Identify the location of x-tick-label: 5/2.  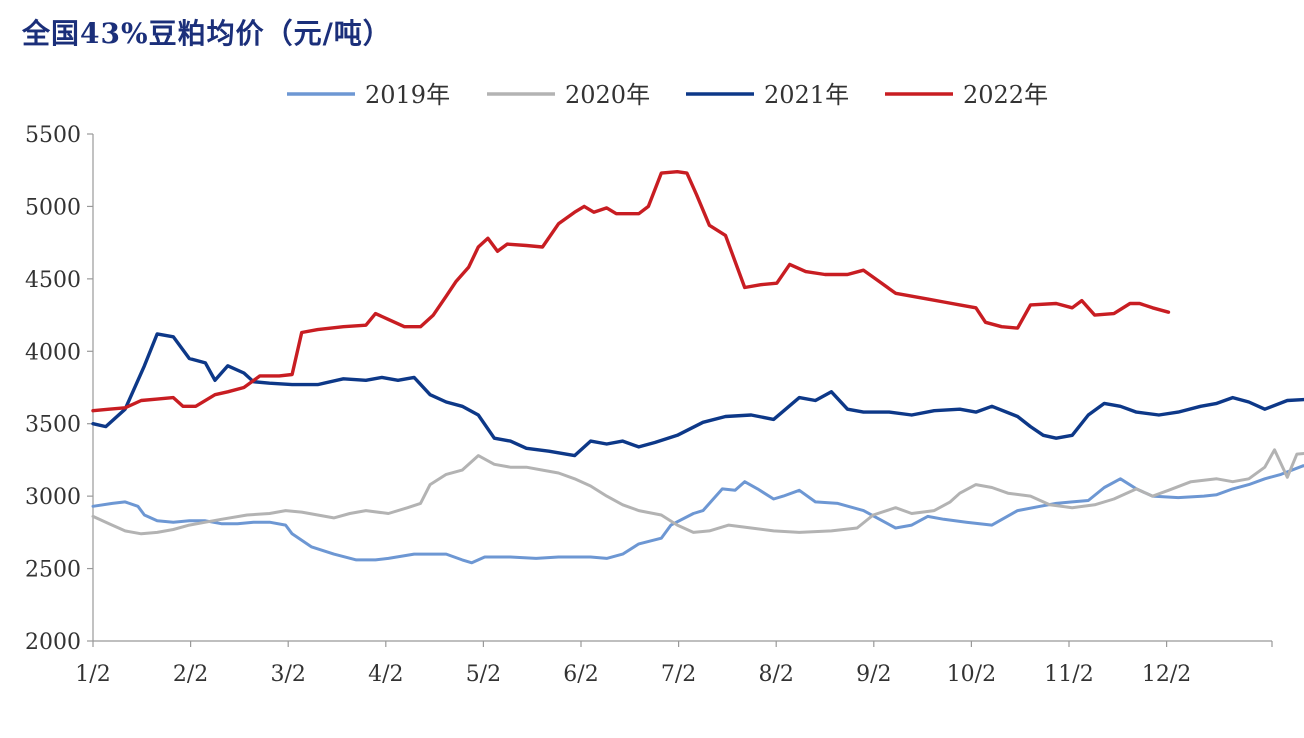
(483, 674).